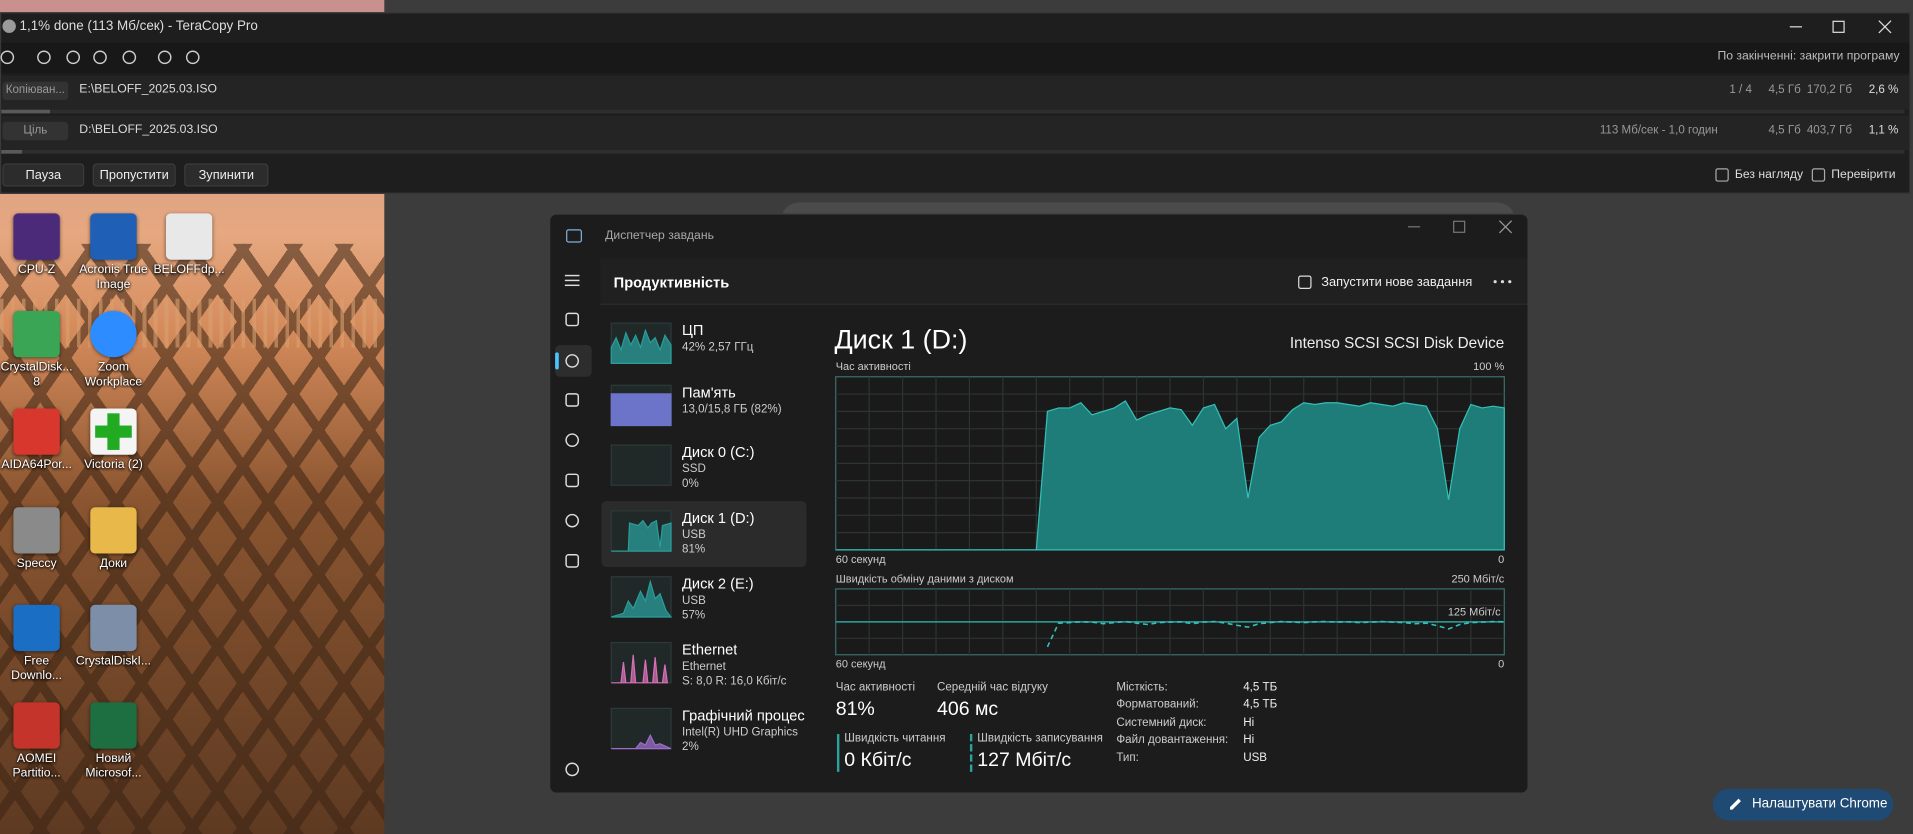  What do you see at coordinates (36, 564) in the screenshot?
I see `desktop-icon-label: Speccy` at bounding box center [36, 564].